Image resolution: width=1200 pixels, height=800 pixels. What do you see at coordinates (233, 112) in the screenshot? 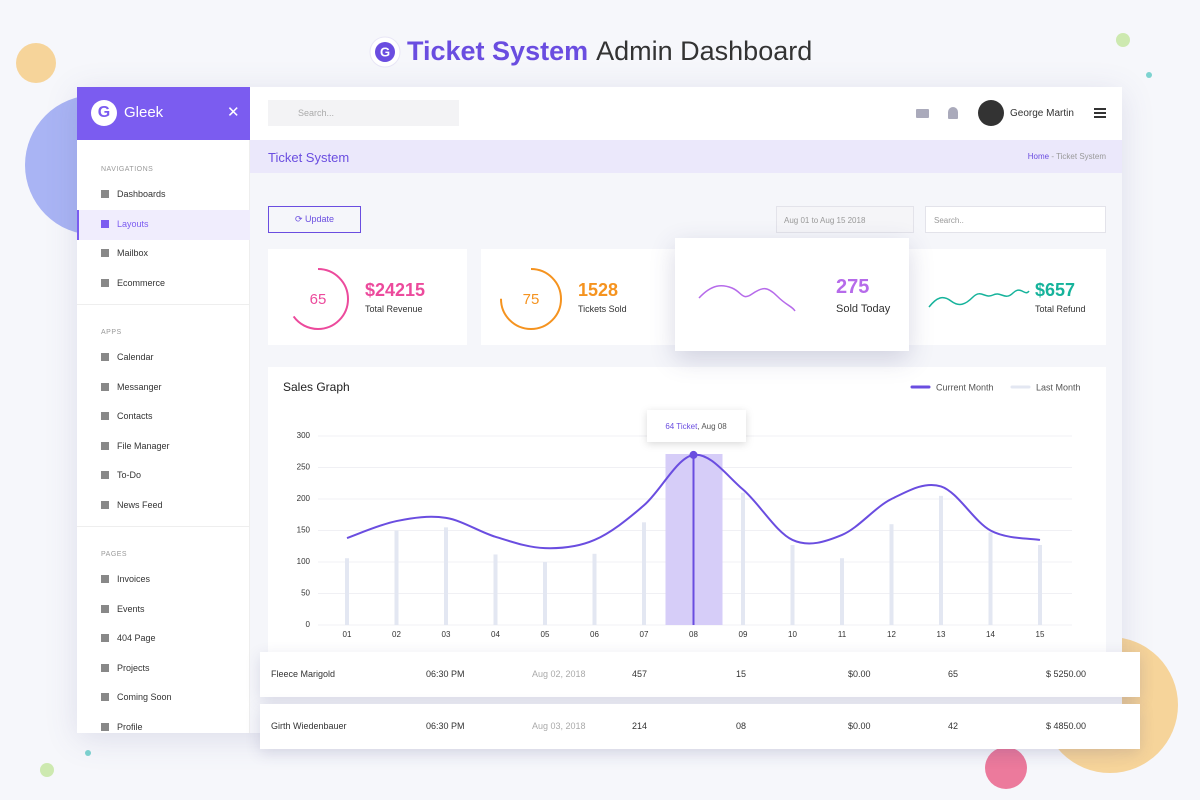
I see `tools-icon: ✕` at bounding box center [233, 112].